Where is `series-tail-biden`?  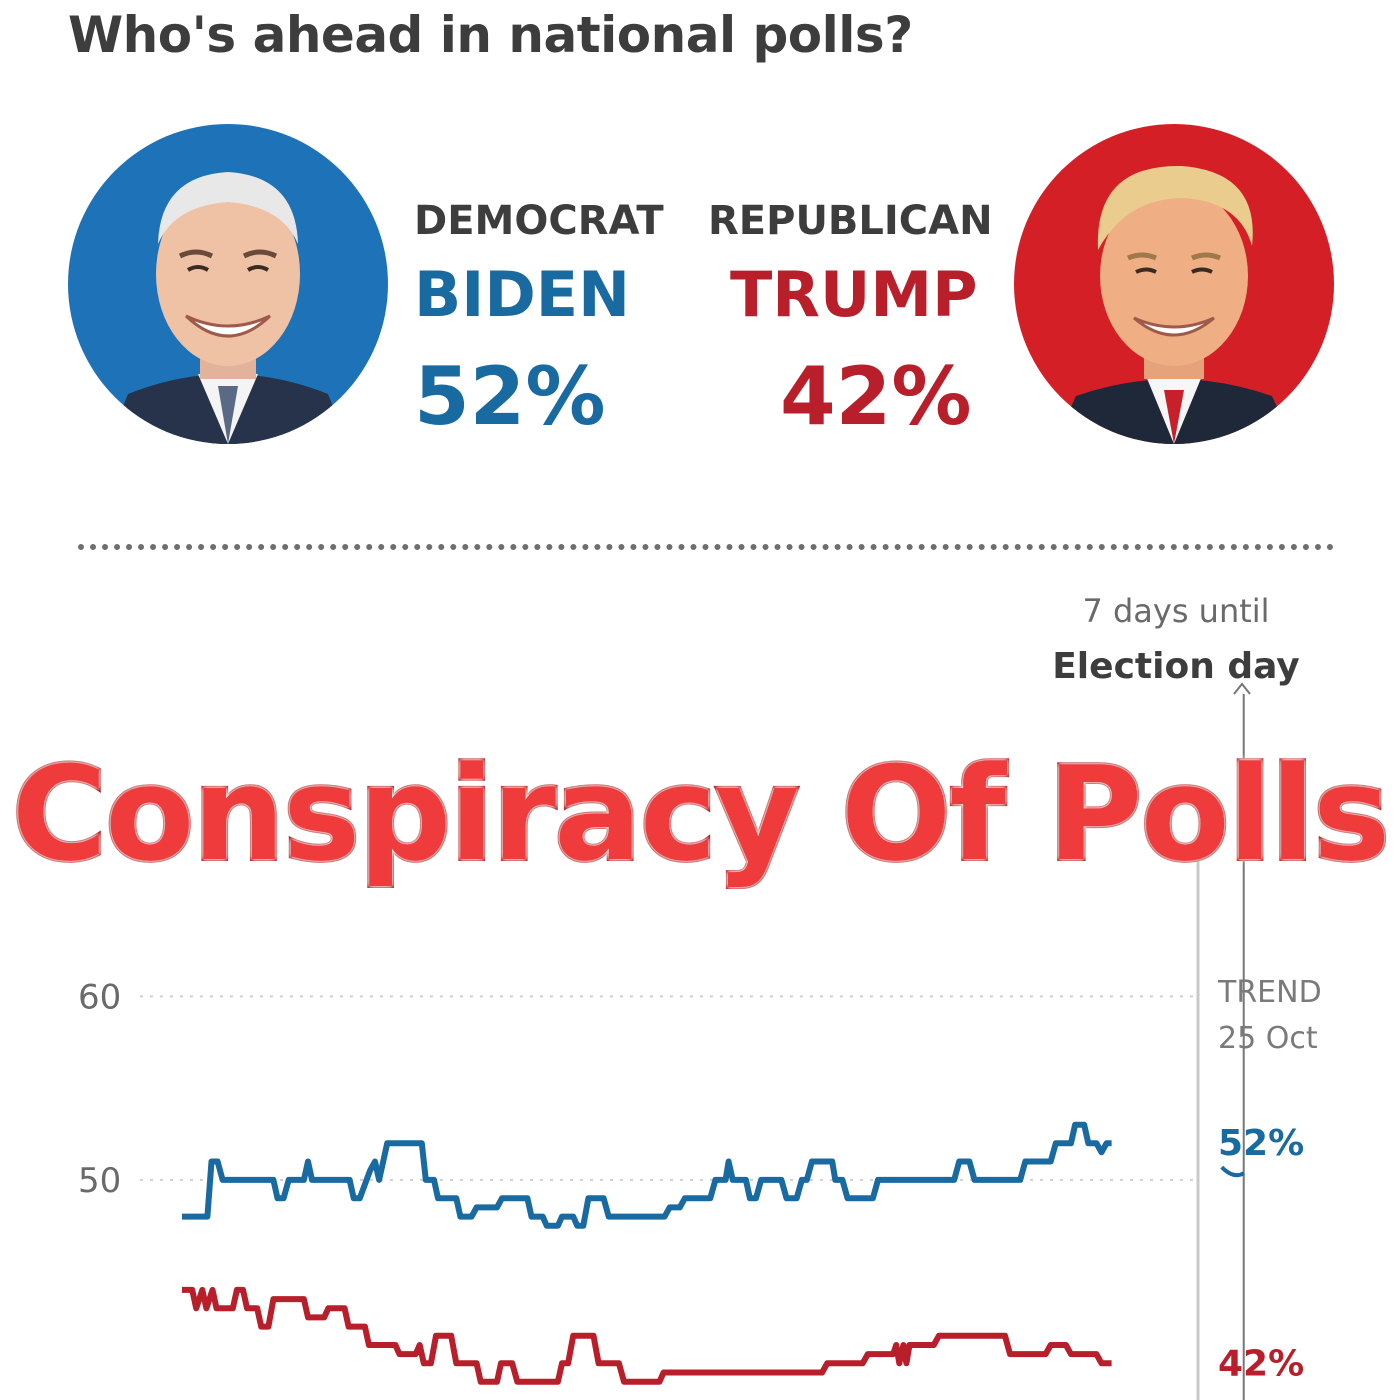 series-tail-biden is located at coordinates (1232, 1171).